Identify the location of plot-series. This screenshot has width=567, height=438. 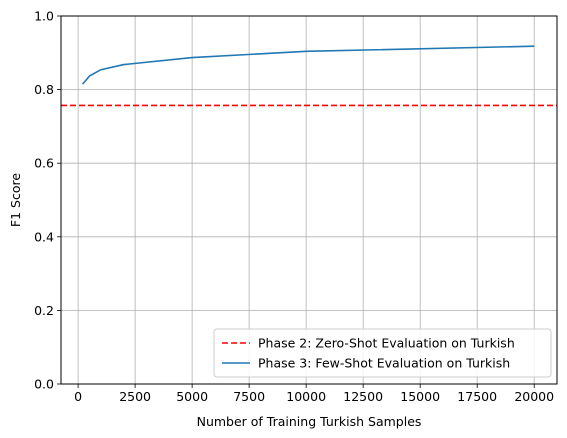
(309, 76).